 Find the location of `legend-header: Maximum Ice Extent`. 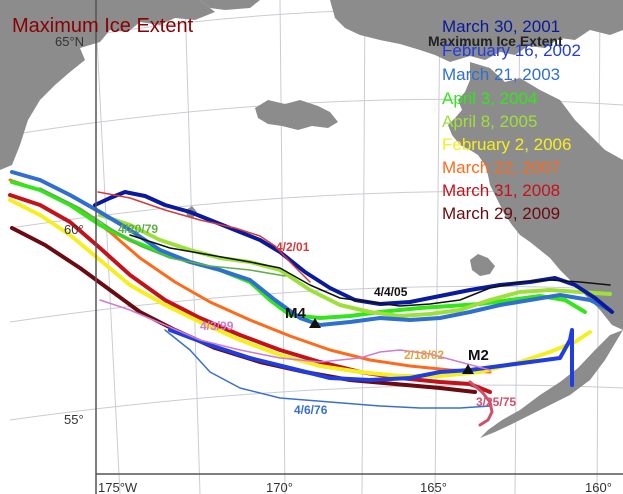

legend-header: Maximum Ice Extent is located at coordinates (495, 41).